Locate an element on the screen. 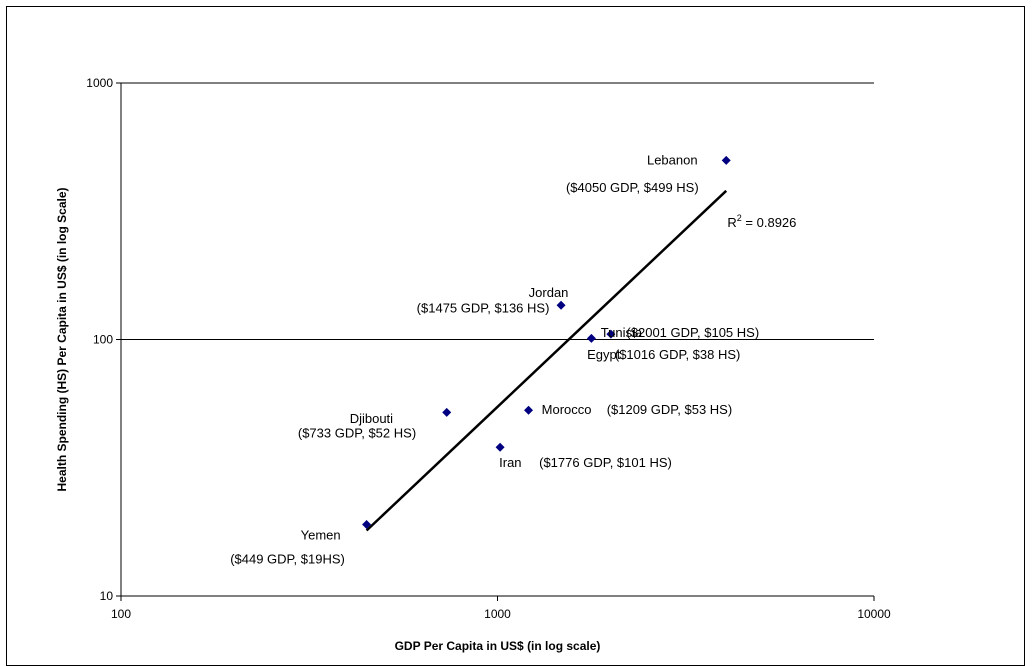 Image resolution: width=1032 pixels, height=666 pixels. x-tick-label: 1000 is located at coordinates (497, 614).